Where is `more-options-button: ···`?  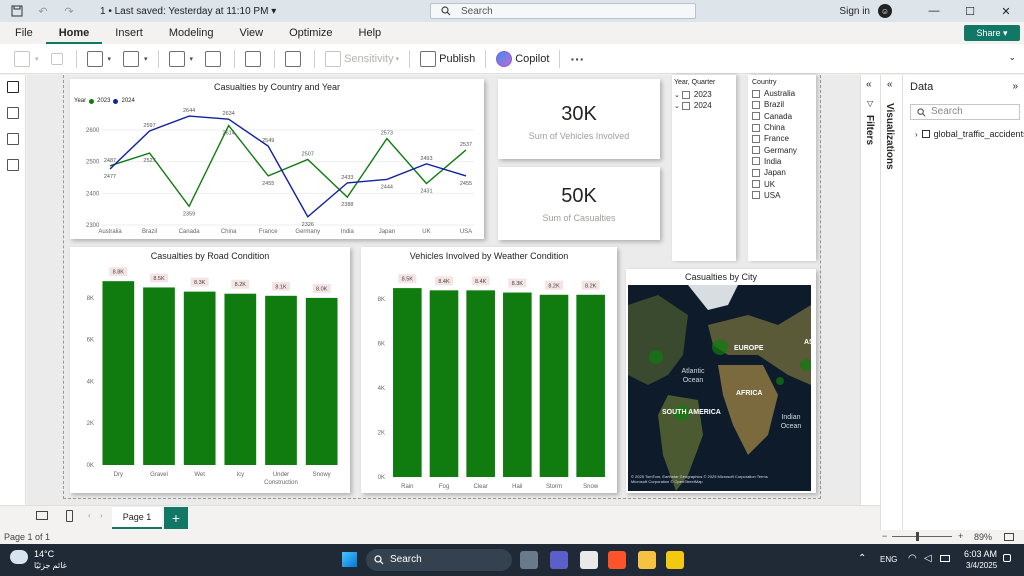
more-options-button: ··· is located at coordinates (577, 58).